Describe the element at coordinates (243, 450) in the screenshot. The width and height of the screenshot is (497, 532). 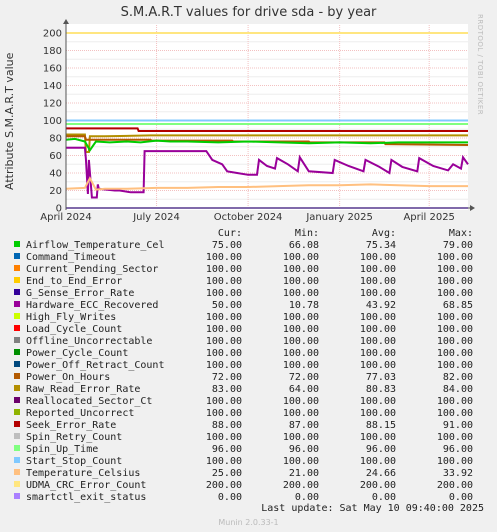
I see `legend-row: Spin_Up_Time 96.00 96.00 96.00 96.00` at that location.